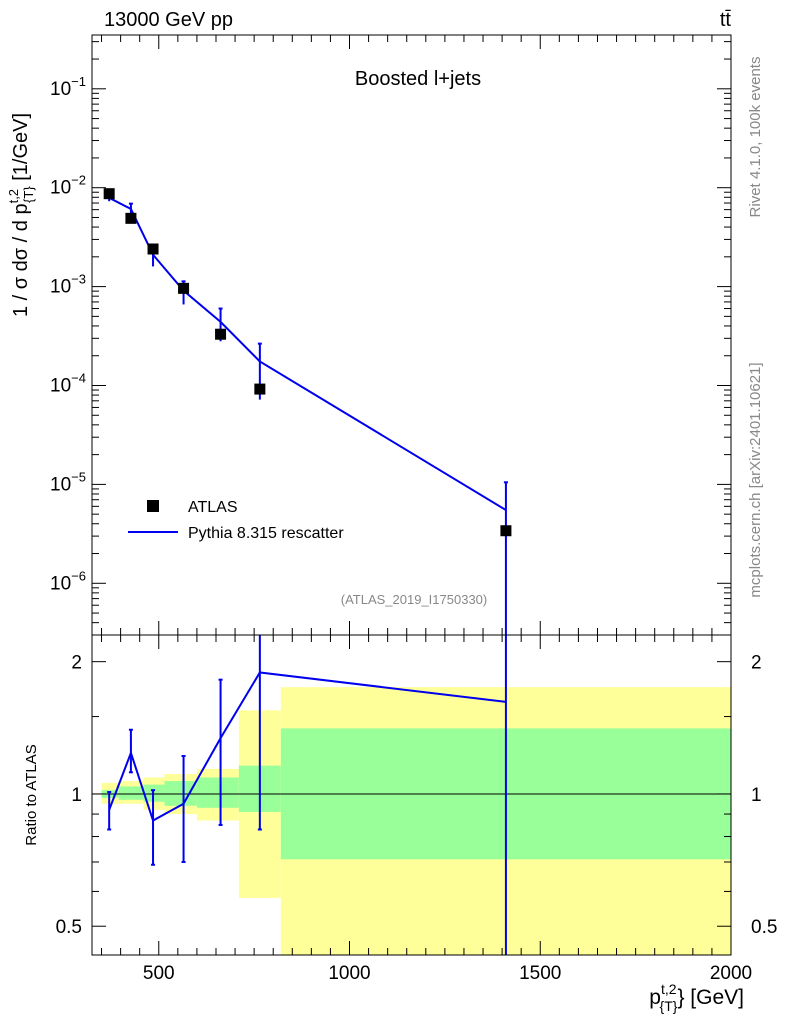 This screenshot has width=786, height=1024. Describe the element at coordinates (68, 581) in the screenshot. I see `y-tick-label: 10⁻⁶` at that location.